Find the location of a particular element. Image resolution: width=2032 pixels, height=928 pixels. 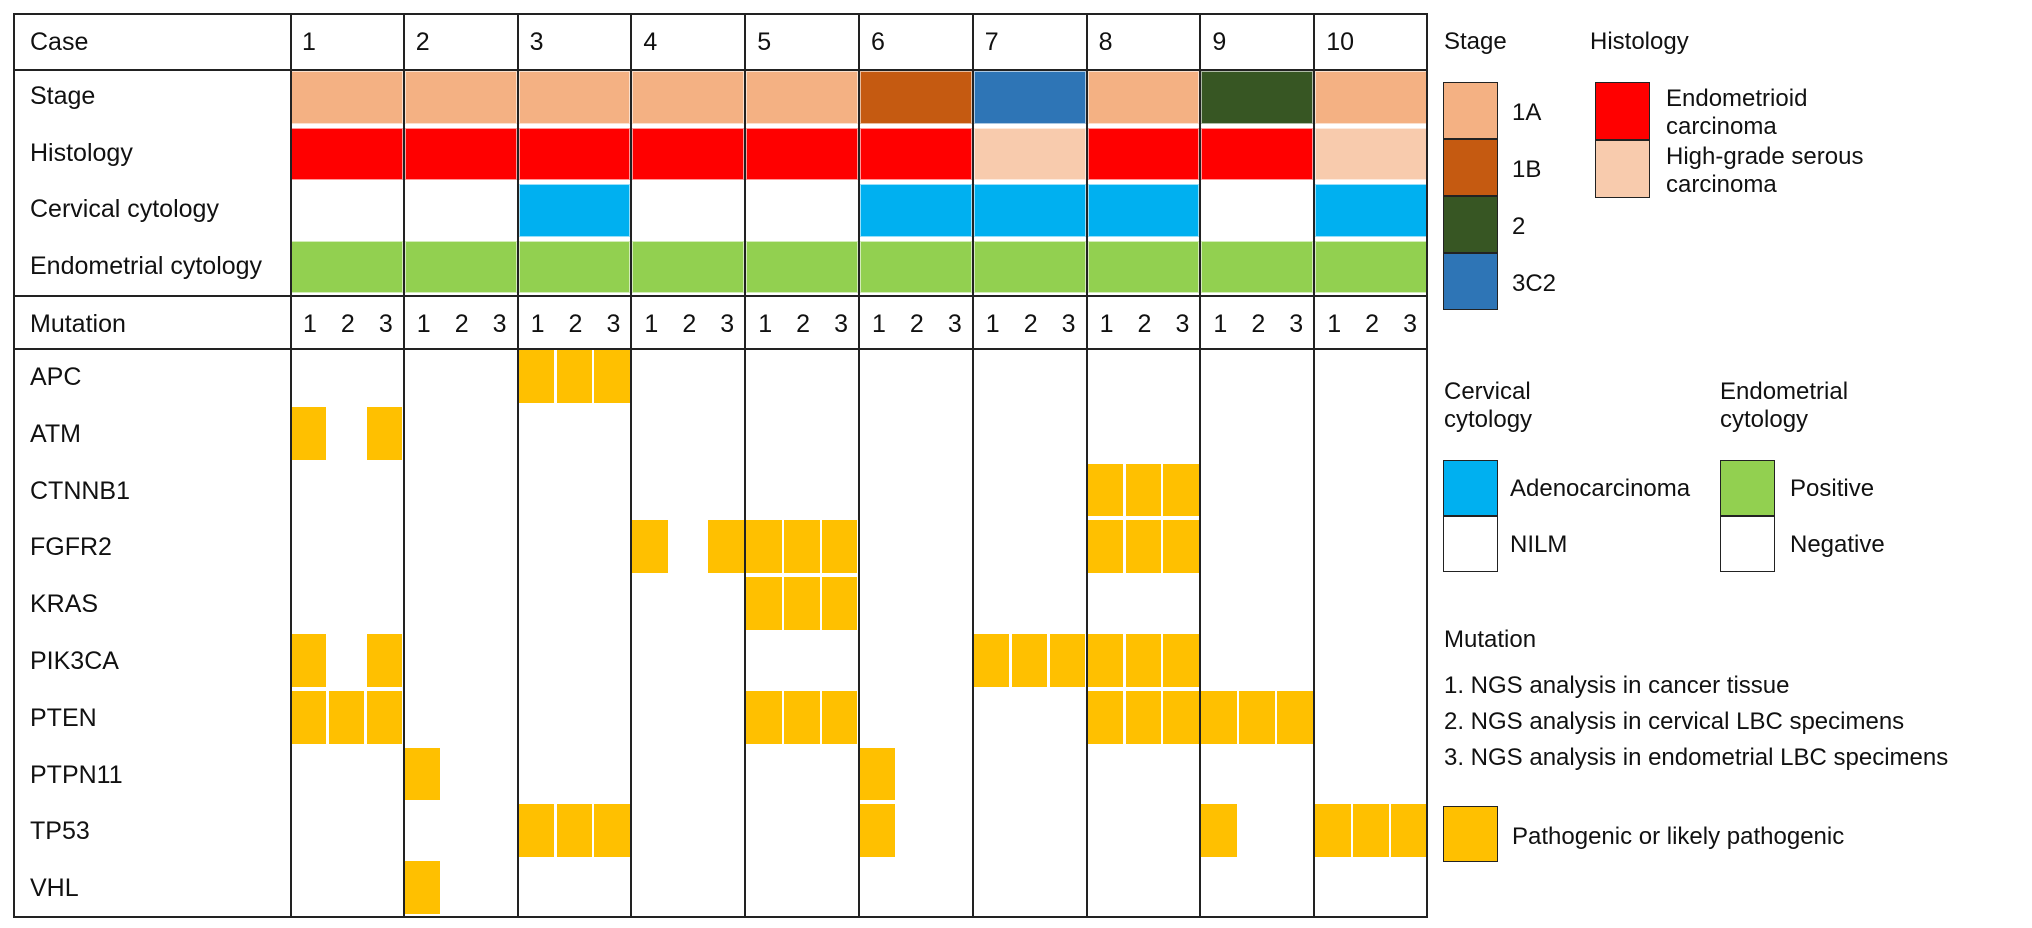

stage-legend-label: 2 is located at coordinates (1519, 226).